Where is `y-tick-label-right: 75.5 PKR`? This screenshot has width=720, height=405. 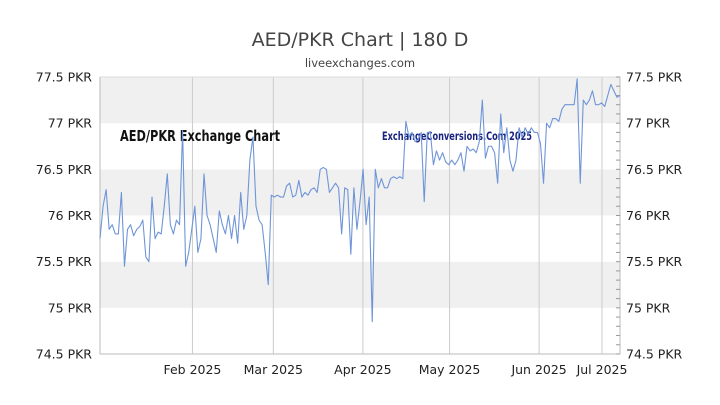
y-tick-label-right: 75.5 PKR is located at coordinates (654, 261).